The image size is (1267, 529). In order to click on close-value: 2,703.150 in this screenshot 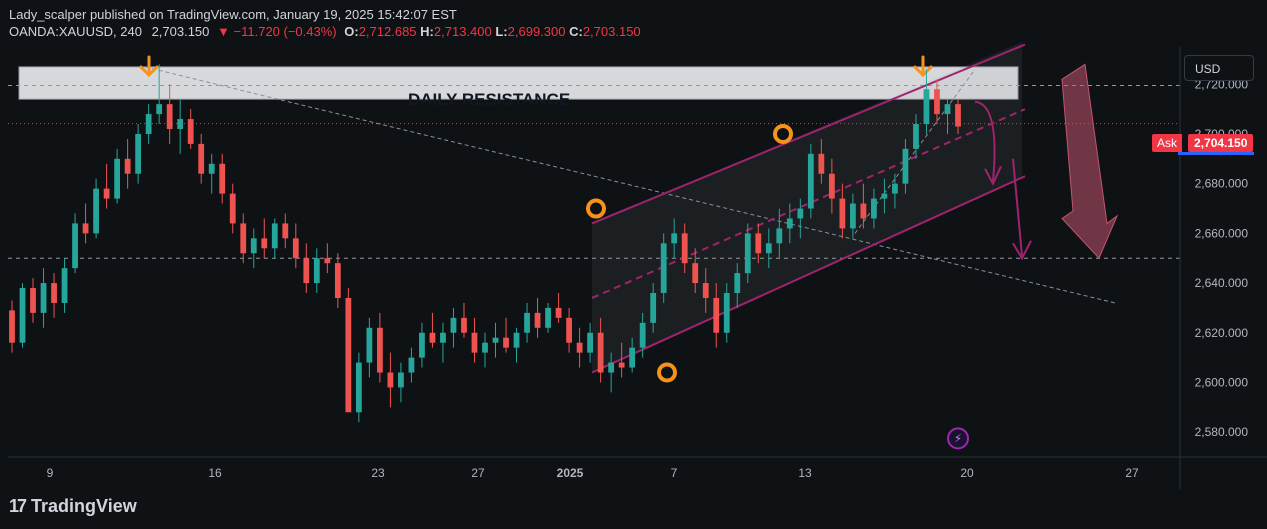, I will do `click(611, 31)`.